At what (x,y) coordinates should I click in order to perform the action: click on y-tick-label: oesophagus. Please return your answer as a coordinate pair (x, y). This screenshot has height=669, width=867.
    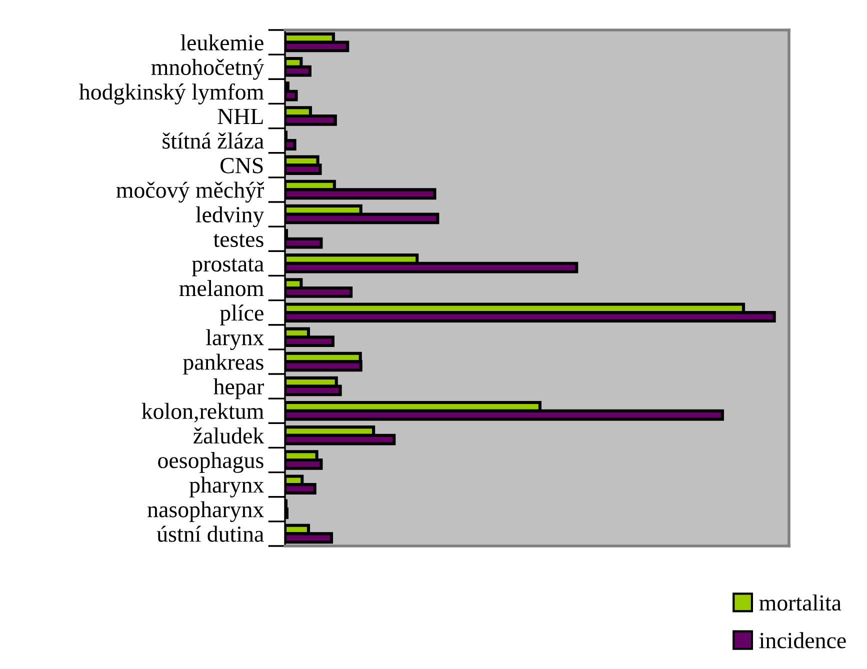
    Looking at the image, I should click on (211, 462).